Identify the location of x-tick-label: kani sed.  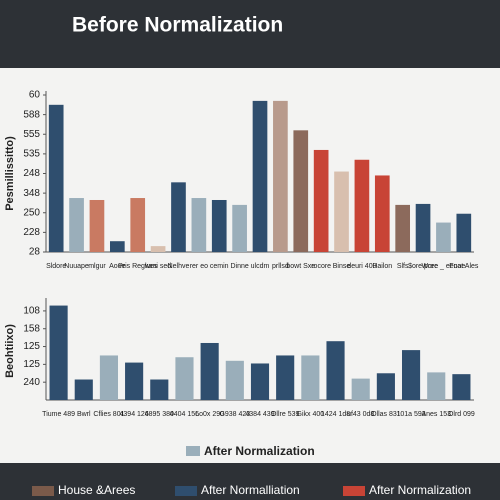
(158, 266).